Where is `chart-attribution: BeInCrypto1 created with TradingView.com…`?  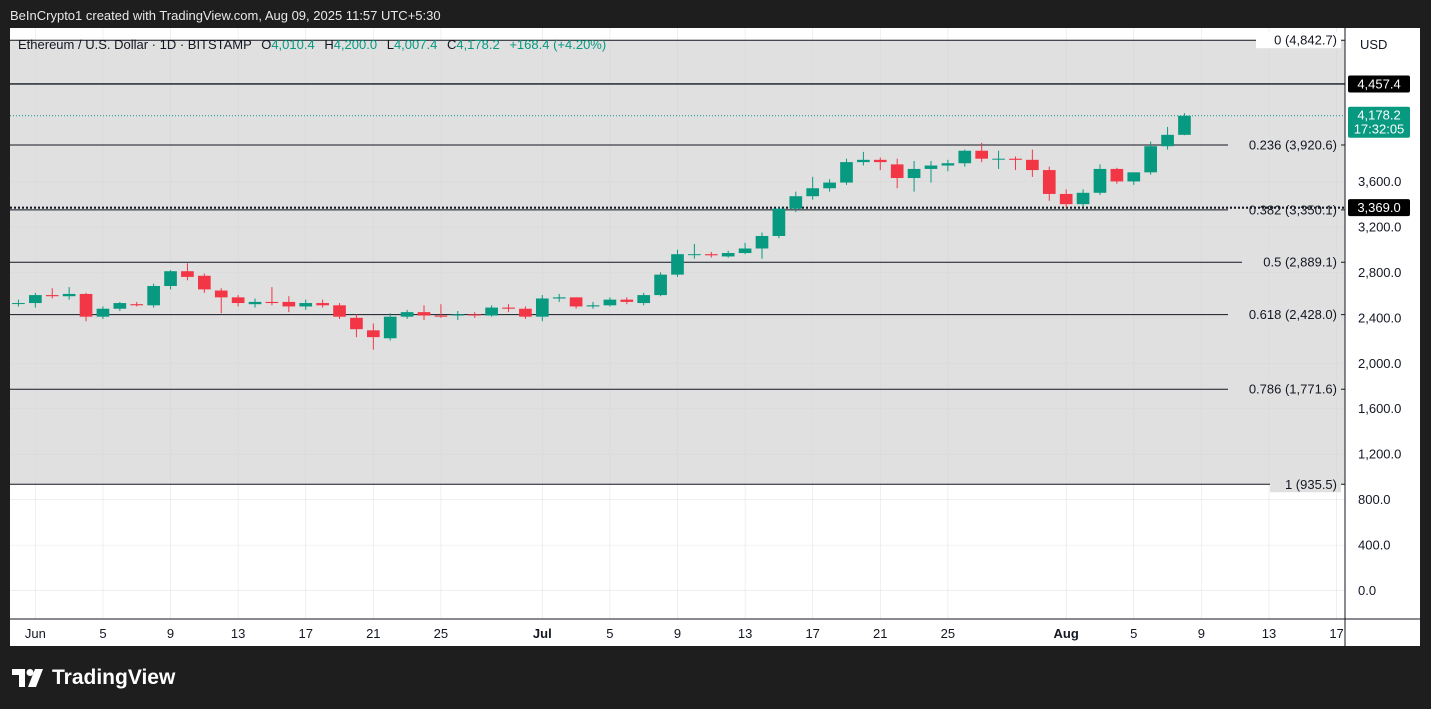
chart-attribution: BeInCrypto1 created with TradingView.com… is located at coordinates (225, 15).